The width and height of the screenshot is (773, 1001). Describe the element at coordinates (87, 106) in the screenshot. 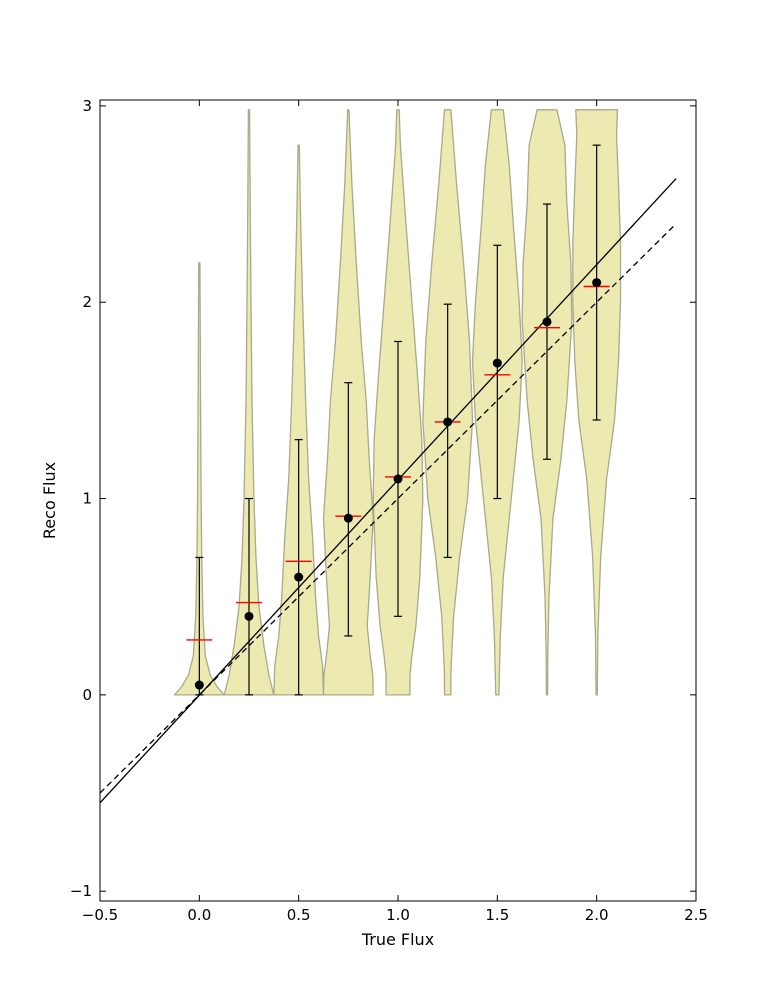

I see `y-tick-label-4: 3` at that location.